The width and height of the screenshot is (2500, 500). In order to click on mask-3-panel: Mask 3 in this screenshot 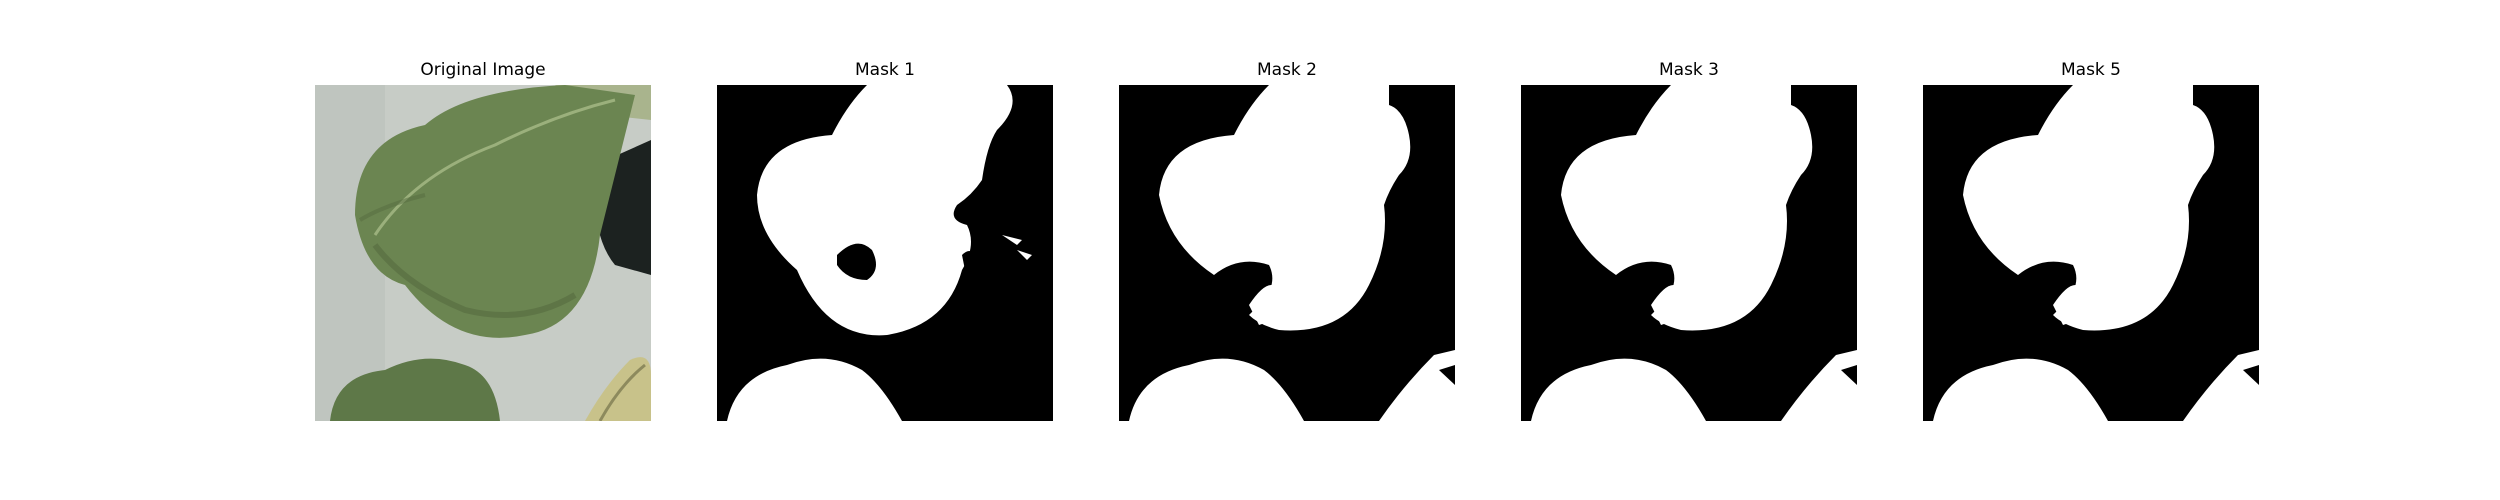, I will do `click(1689, 250)`.